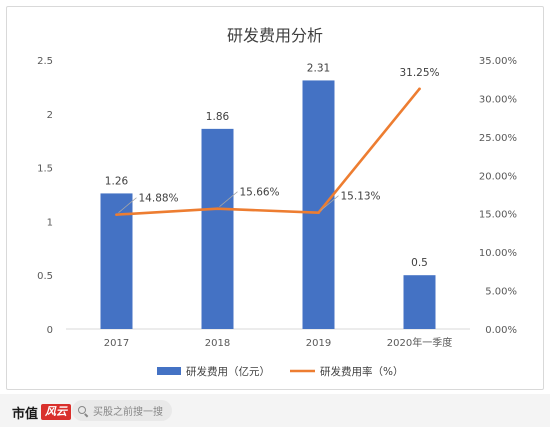  Describe the element at coordinates (278, 342) in the screenshot. I see `x-axis-labels: 2017 2018 2019 2020年一季度` at that location.